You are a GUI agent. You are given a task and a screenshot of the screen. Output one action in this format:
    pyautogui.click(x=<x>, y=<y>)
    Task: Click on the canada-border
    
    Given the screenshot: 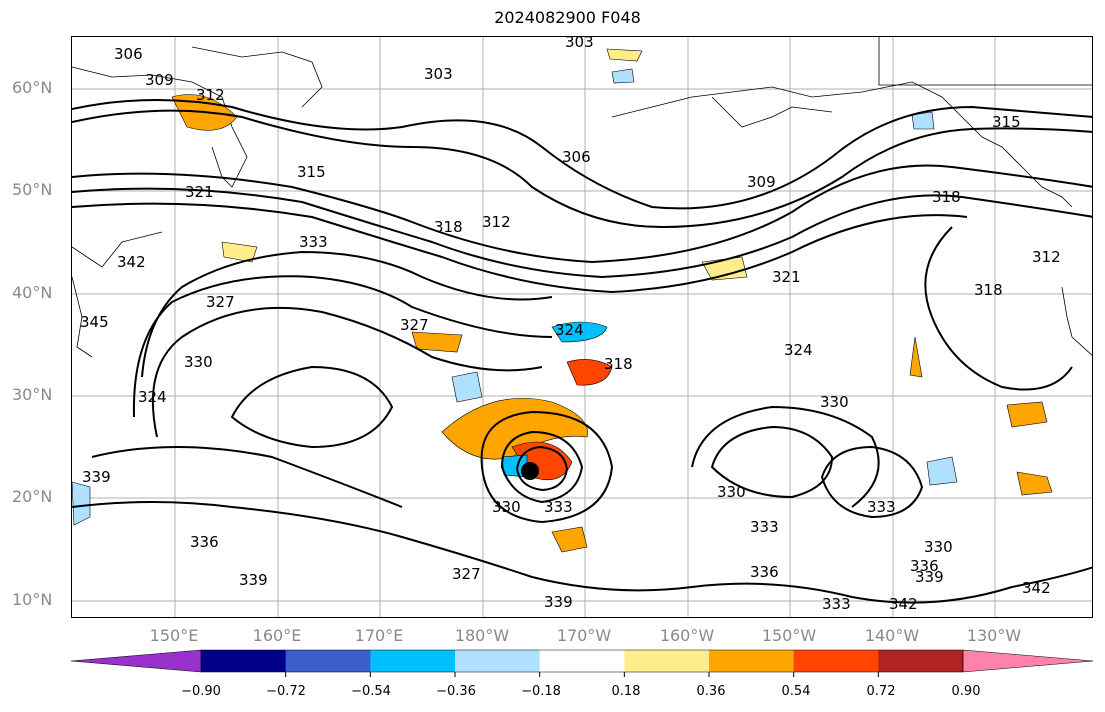 What is the action you would take?
    pyautogui.click(x=985, y=61)
    